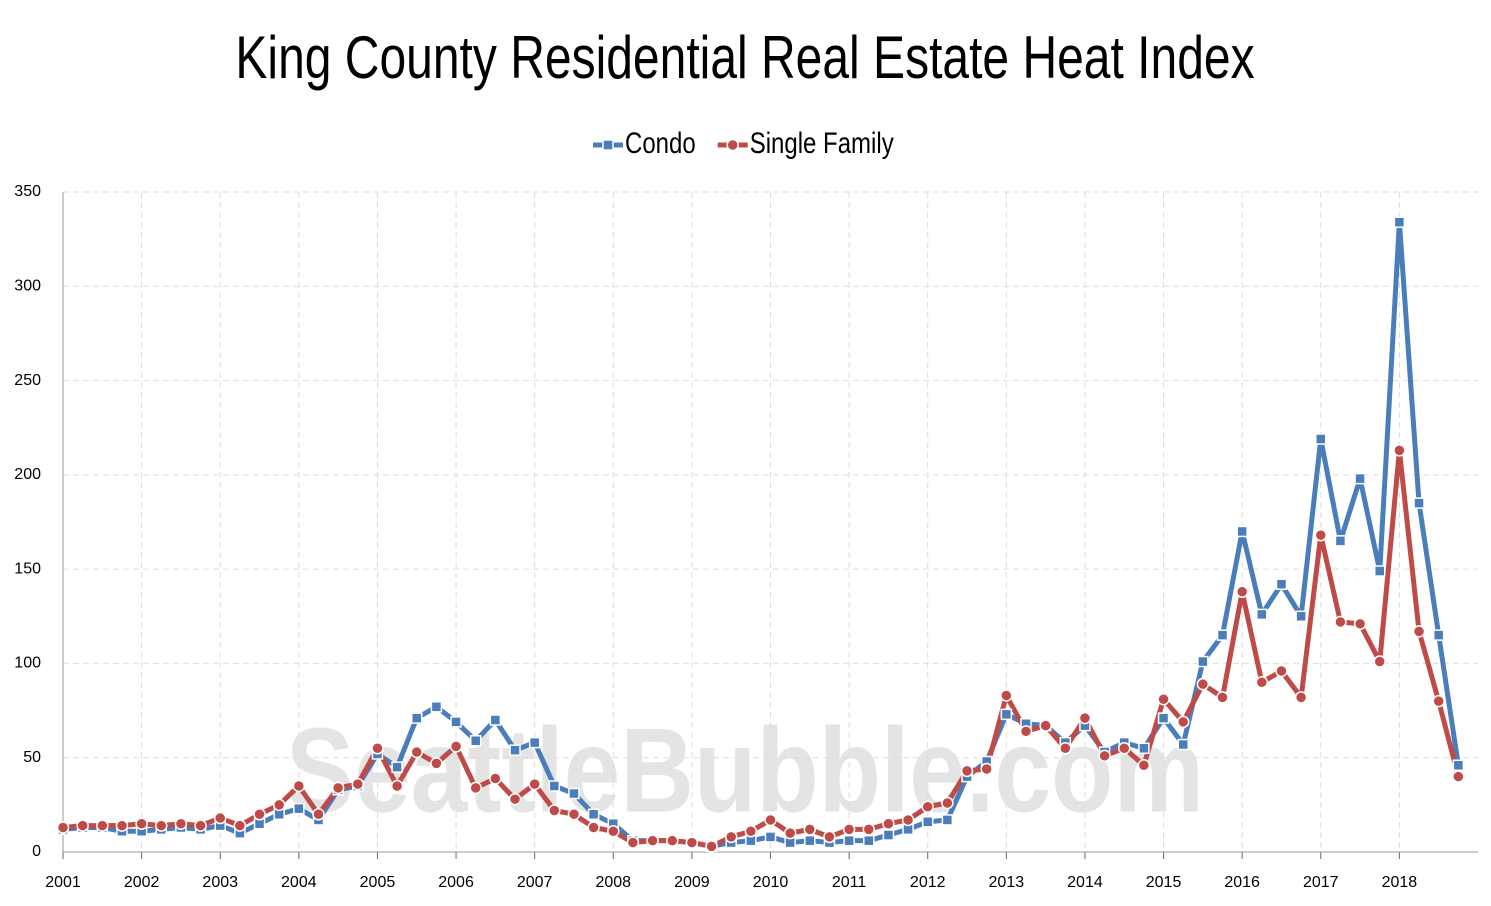  Describe the element at coordinates (1242, 882) in the screenshot. I see `x-tick-label: 2016` at that location.